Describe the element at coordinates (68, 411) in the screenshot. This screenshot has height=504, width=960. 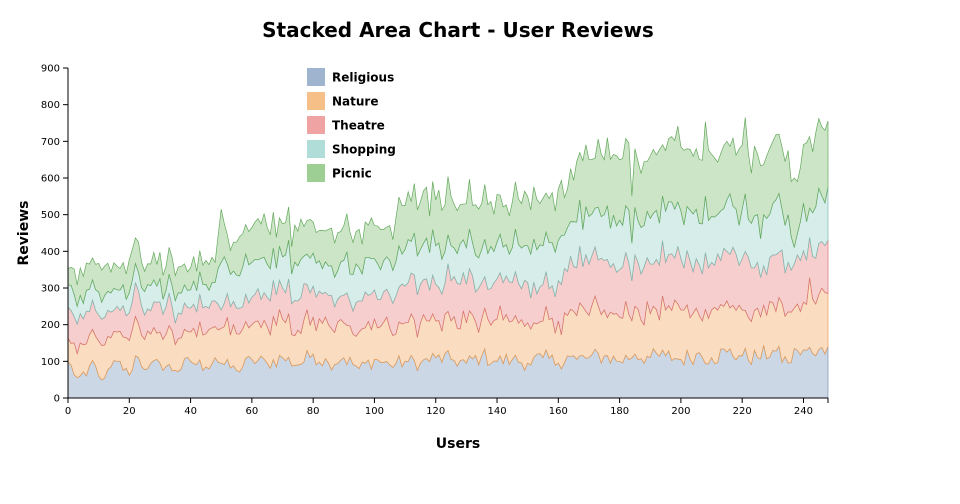
I see `x-tick-label: 0` at that location.